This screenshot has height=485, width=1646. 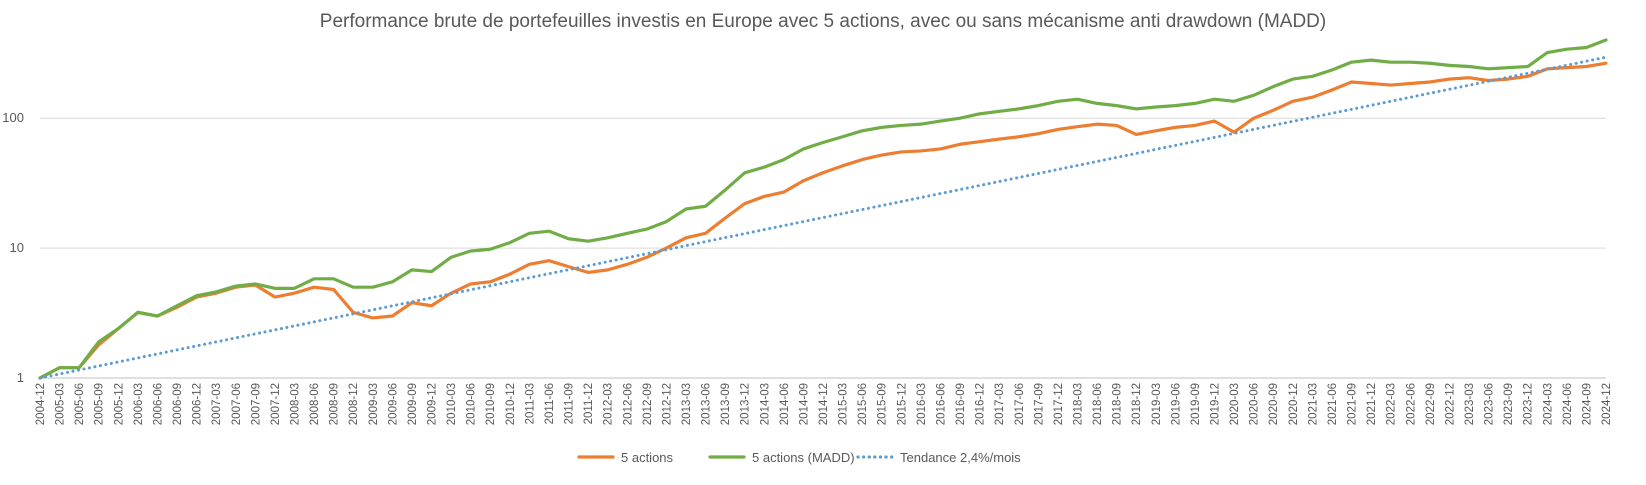 I want to click on x-tick-label: 2024-09, so click(x=1587, y=404).